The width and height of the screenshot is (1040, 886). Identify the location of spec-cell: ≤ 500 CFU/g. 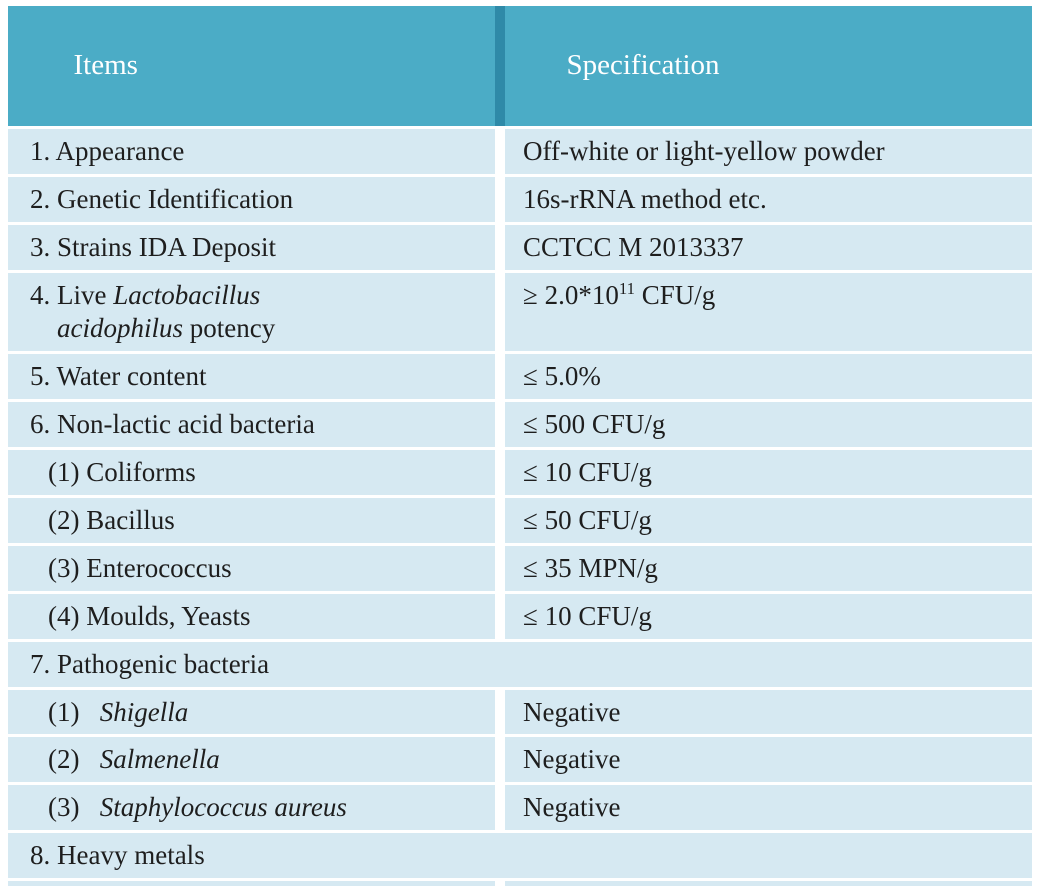
(768, 424).